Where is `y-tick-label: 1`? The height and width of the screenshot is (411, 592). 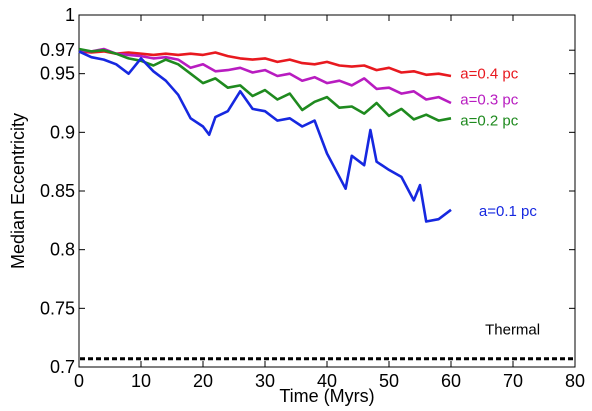 y-tick-label: 1 is located at coordinates (70, 15).